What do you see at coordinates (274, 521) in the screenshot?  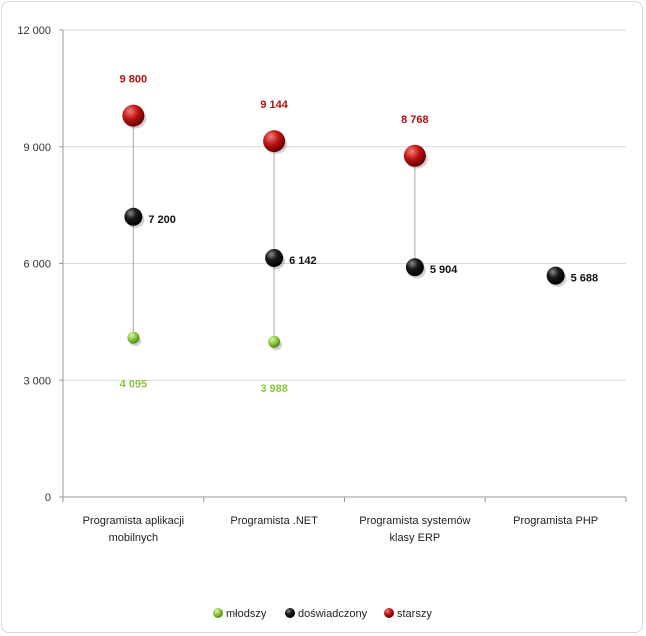 I see `x-category-label: Programista .NET` at bounding box center [274, 521].